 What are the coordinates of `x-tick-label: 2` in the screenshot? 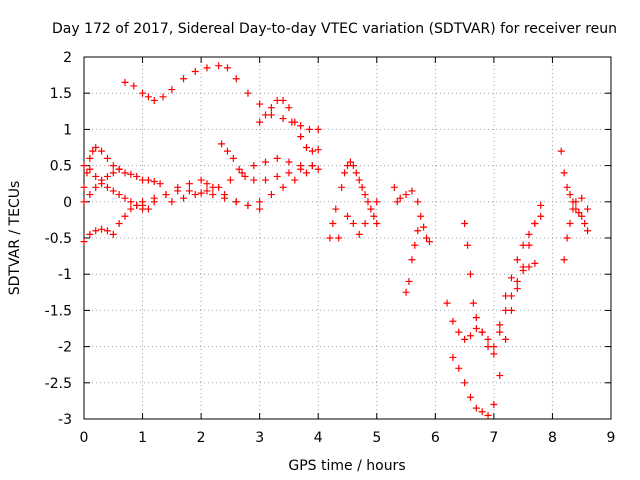 It's located at (201, 438).